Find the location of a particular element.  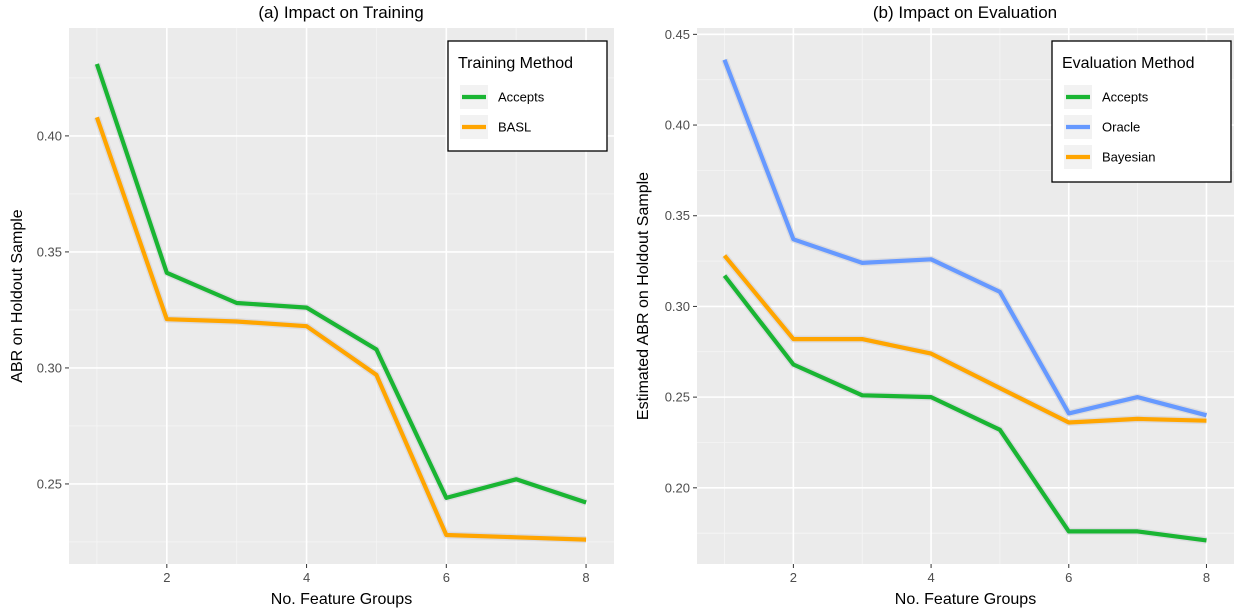

y-tick-label: 0.45 is located at coordinates (677, 34).